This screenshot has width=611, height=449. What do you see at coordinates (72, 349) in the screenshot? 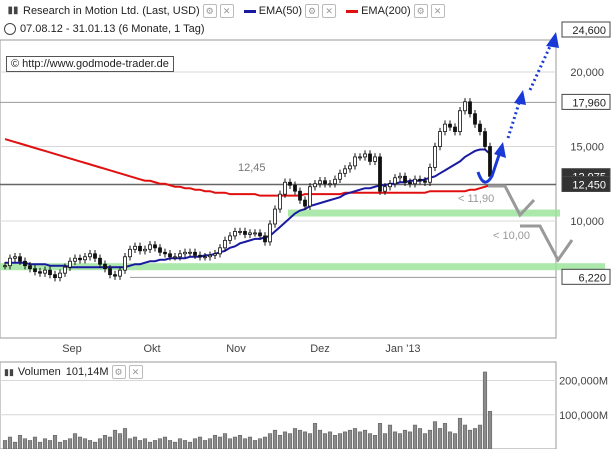
I see `x-tick-label: Sep` at bounding box center [72, 349].